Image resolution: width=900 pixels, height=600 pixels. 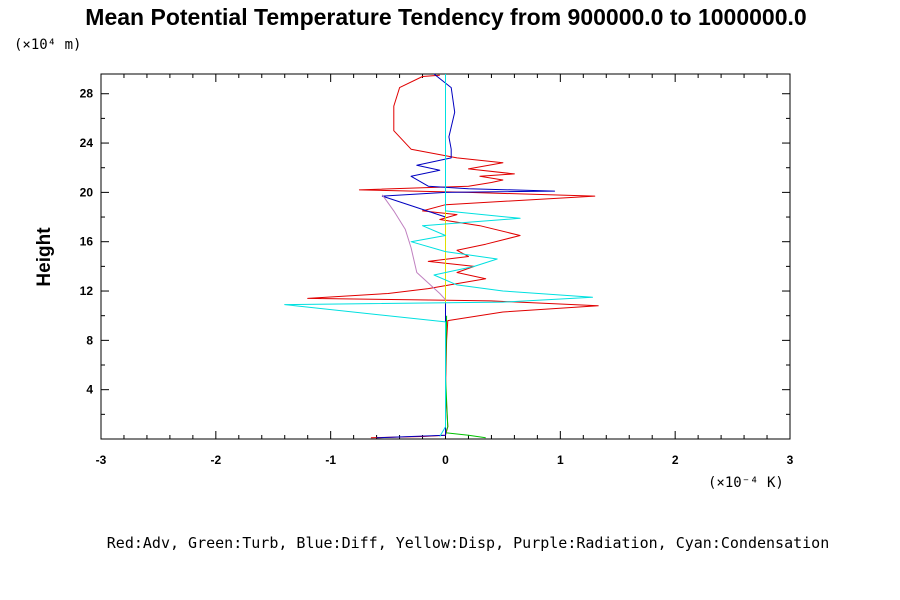 I want to click on x-unit-label: (×10⁻⁴ K), so click(x=746, y=483).